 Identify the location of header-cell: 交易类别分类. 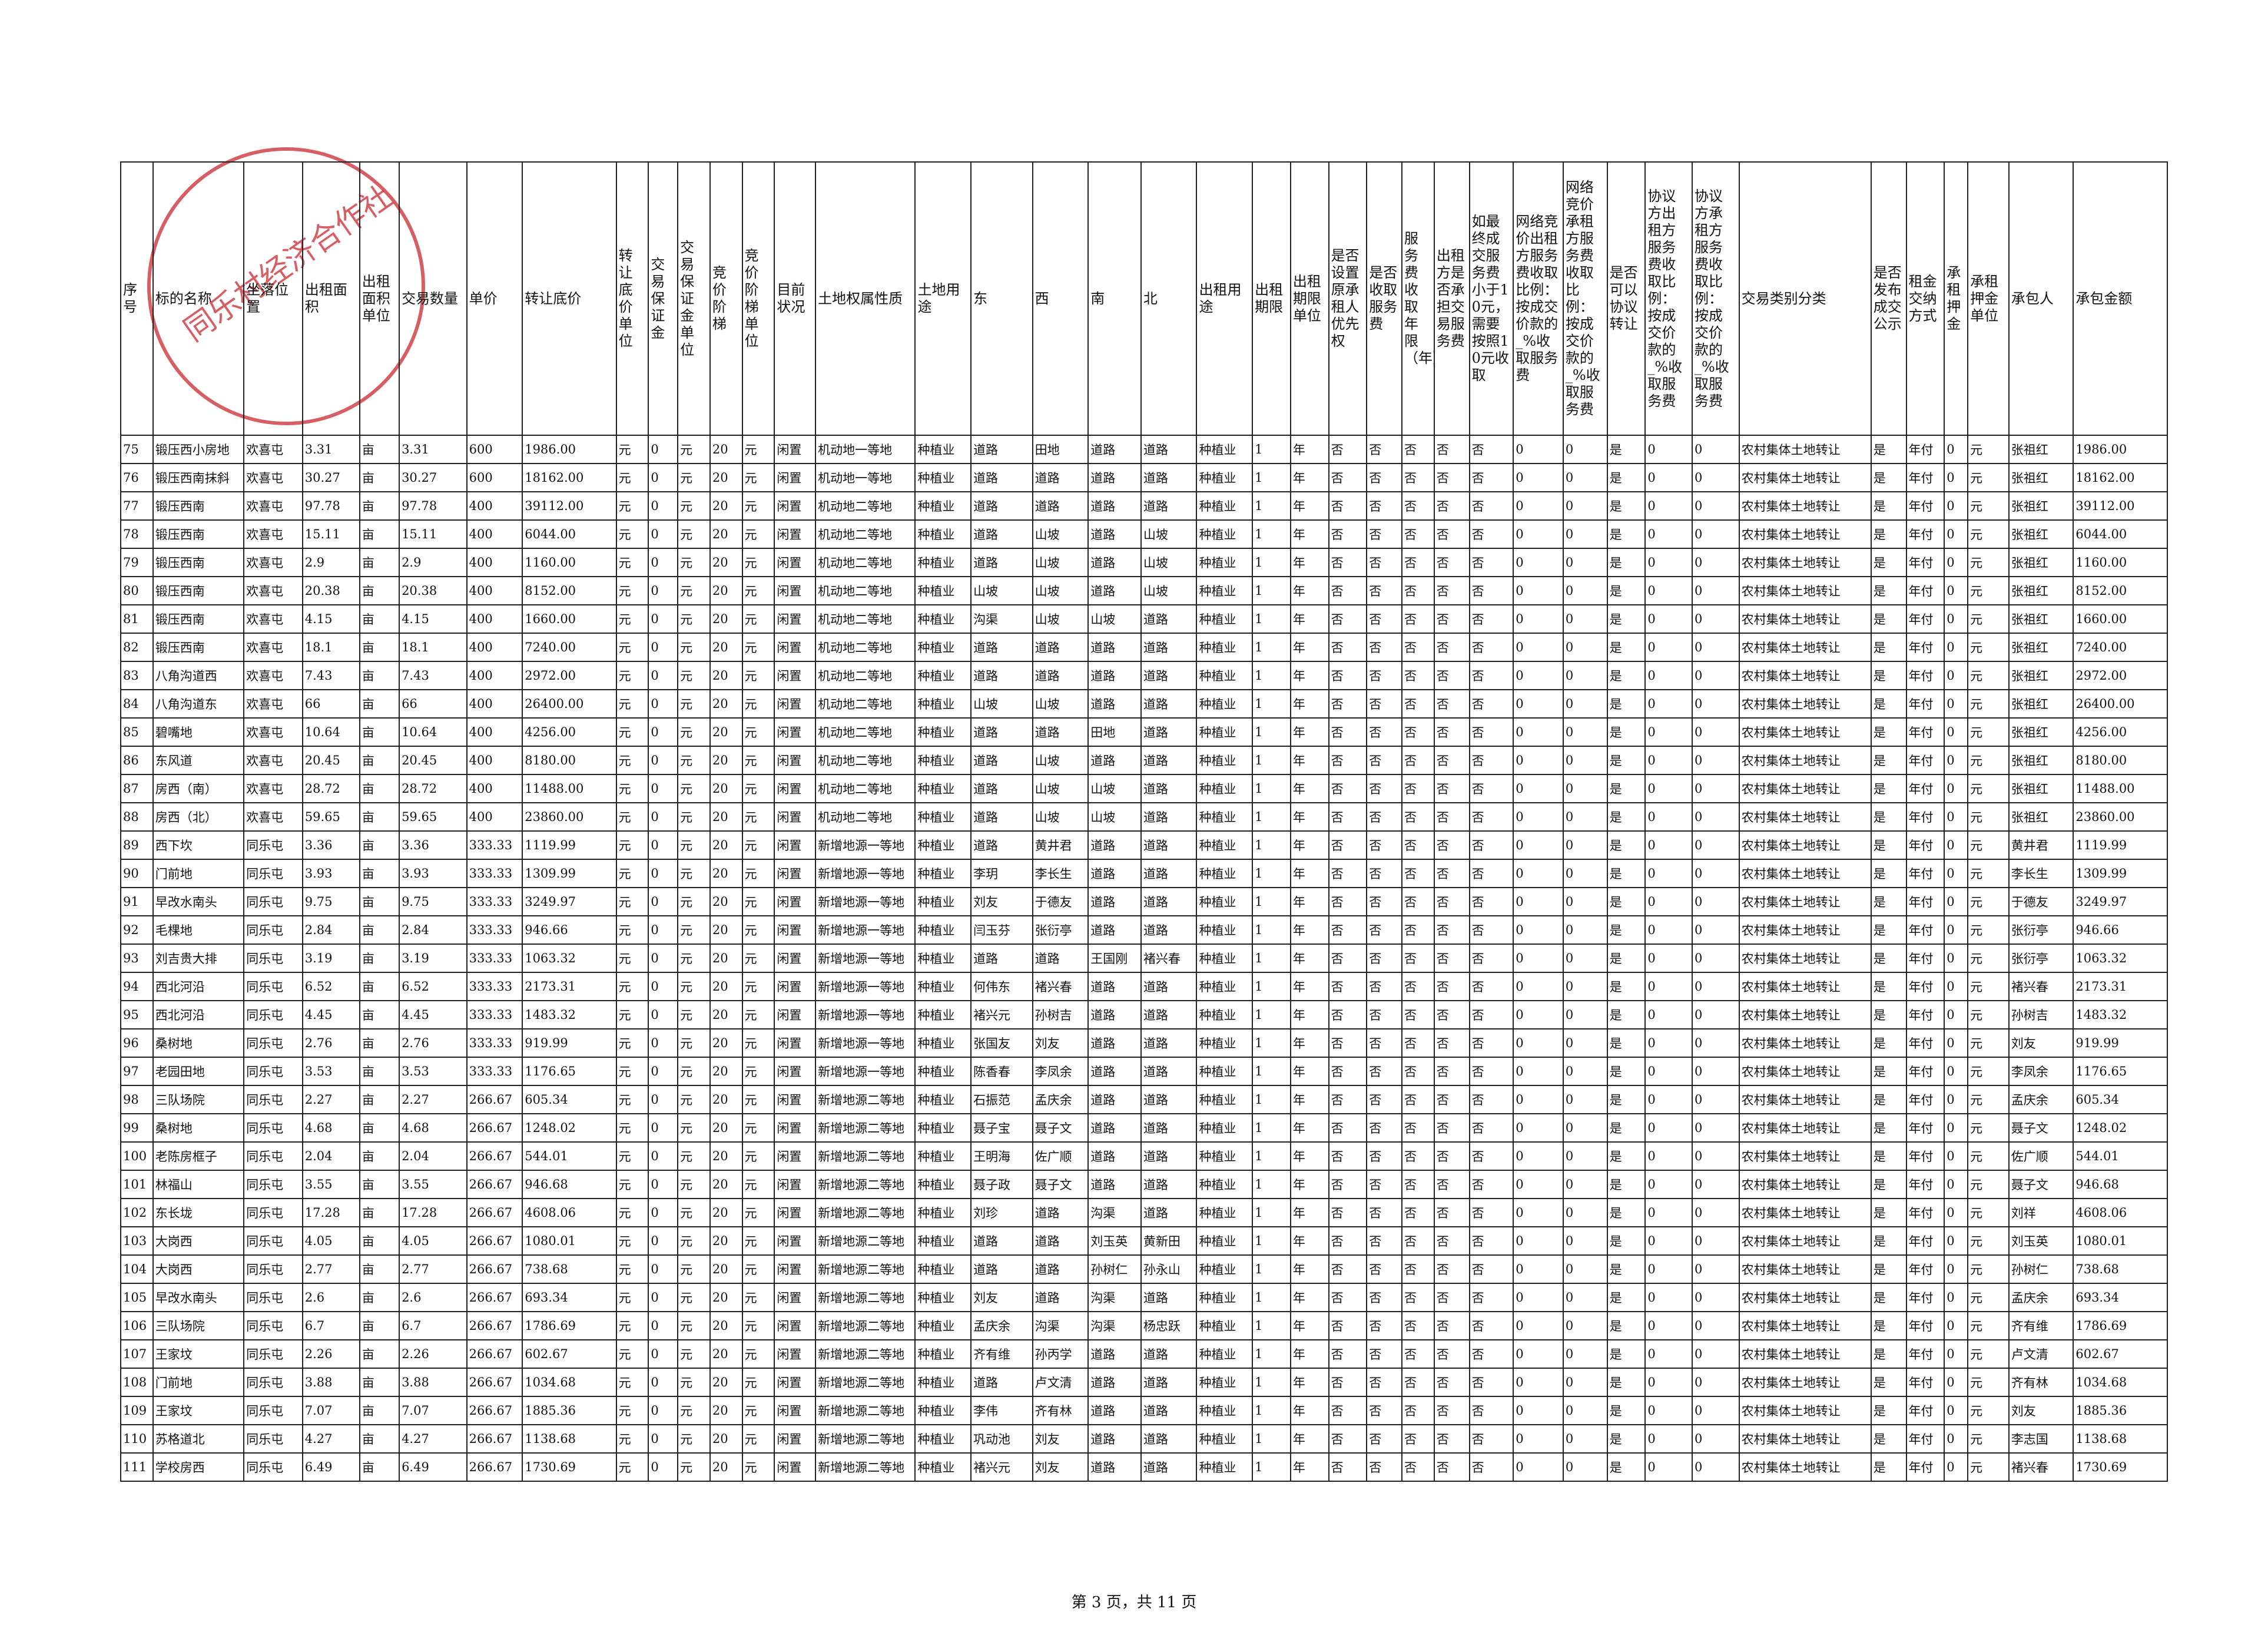
(1805, 298).